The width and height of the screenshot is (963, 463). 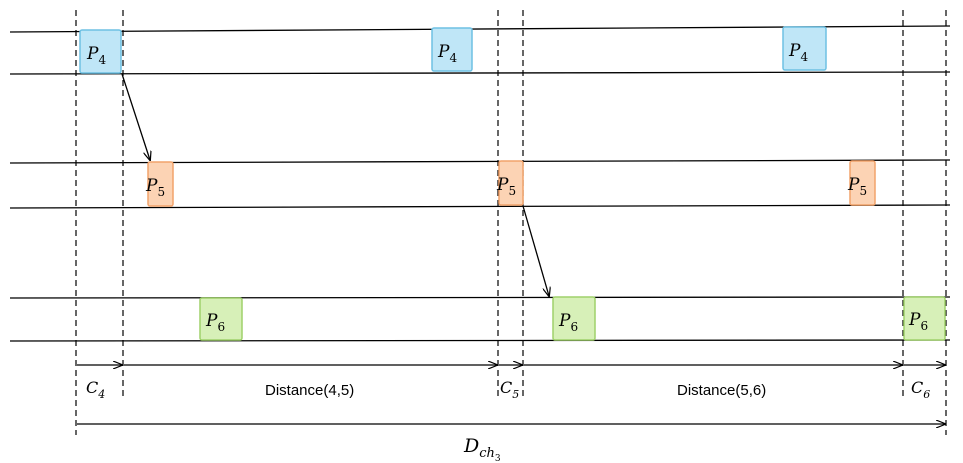 What do you see at coordinates (480, 340) in the screenshot?
I see `lane-p6-bottom-line` at bounding box center [480, 340].